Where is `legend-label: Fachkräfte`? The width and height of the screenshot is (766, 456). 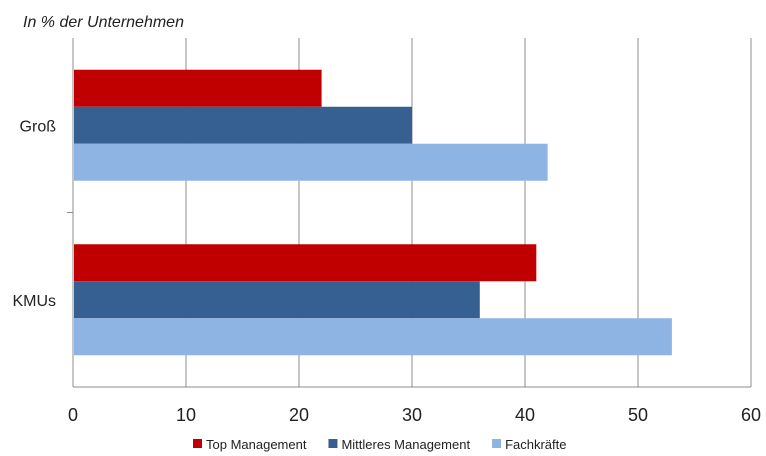
legend-label: Fachkräfte is located at coordinates (535, 444).